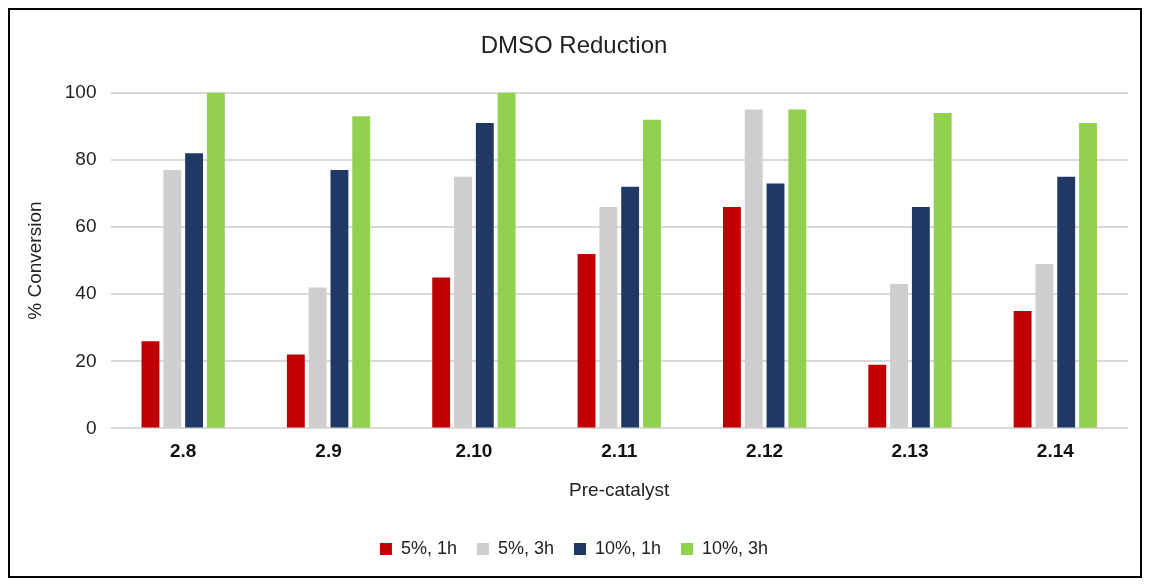 The width and height of the screenshot is (1150, 584). Describe the element at coordinates (525, 547) in the screenshot. I see `legend-label: 5%, 3h` at that location.